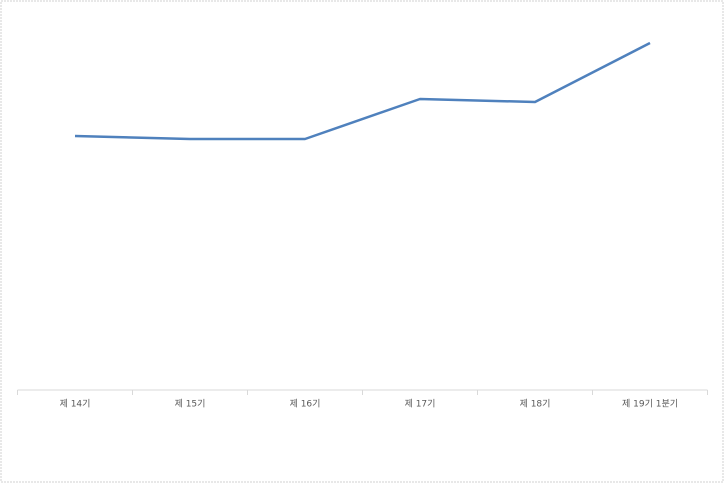  Describe the element at coordinates (650, 404) in the screenshot. I see `x-tick-label: 제 19기 1분기` at that location.